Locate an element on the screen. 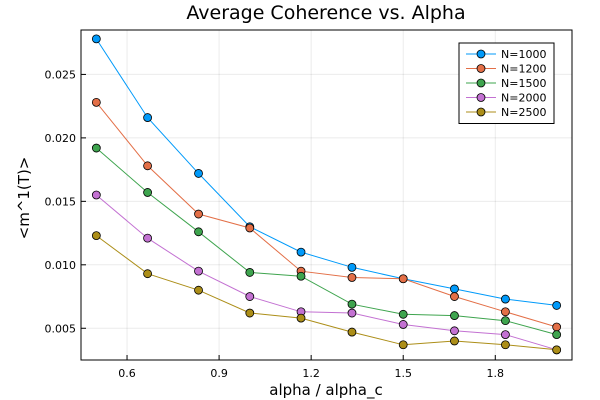 This screenshot has height=400, width=600. legend-item: N=1000 is located at coordinates (506, 54).